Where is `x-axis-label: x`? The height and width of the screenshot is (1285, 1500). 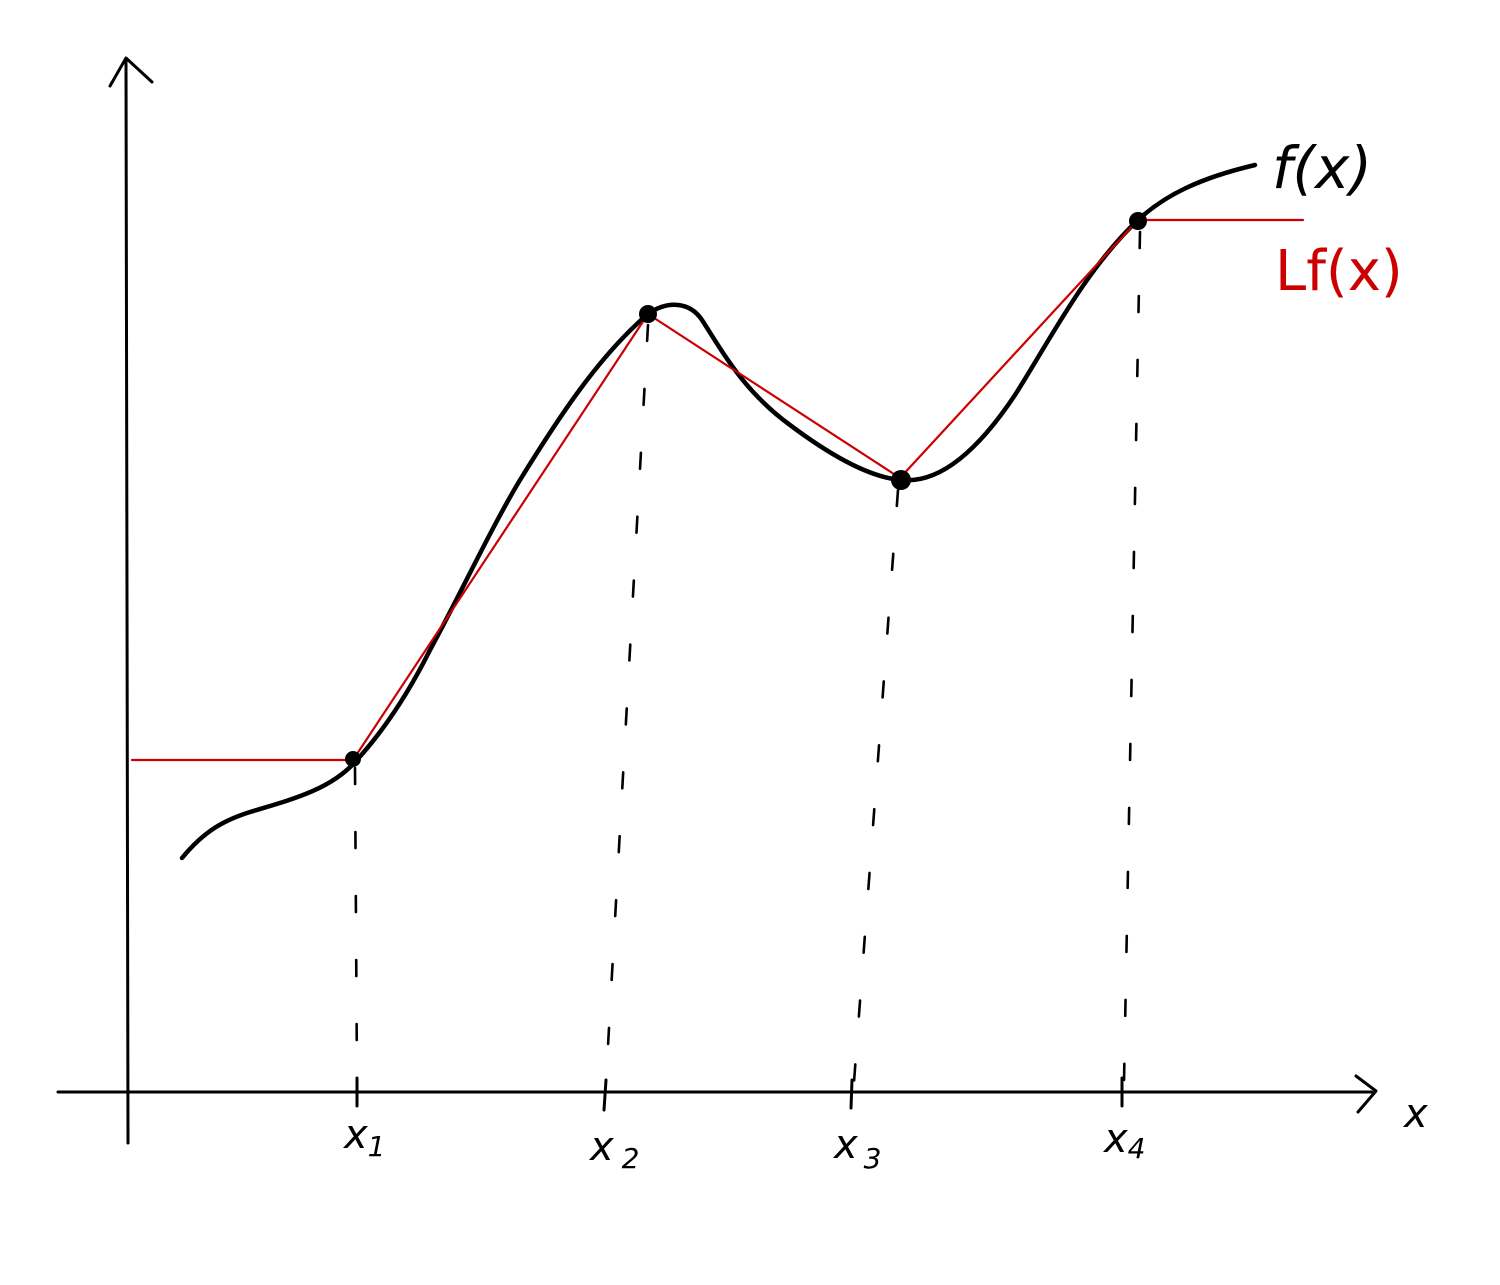 x-axis-label: x is located at coordinates (1415, 1114).